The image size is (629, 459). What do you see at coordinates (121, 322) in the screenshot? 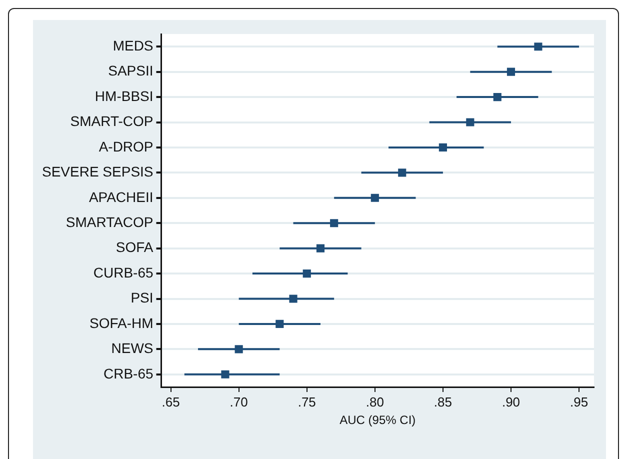
I see `y-tick-label: SOFA-HM` at bounding box center [121, 322].